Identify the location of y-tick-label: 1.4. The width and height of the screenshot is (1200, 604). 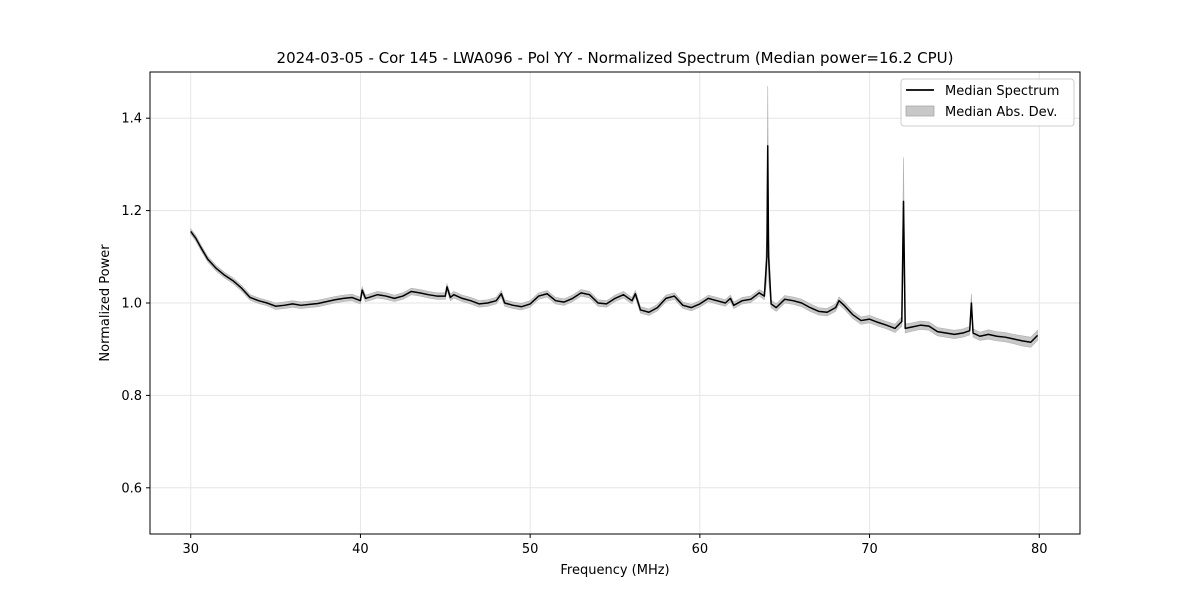
(131, 119).